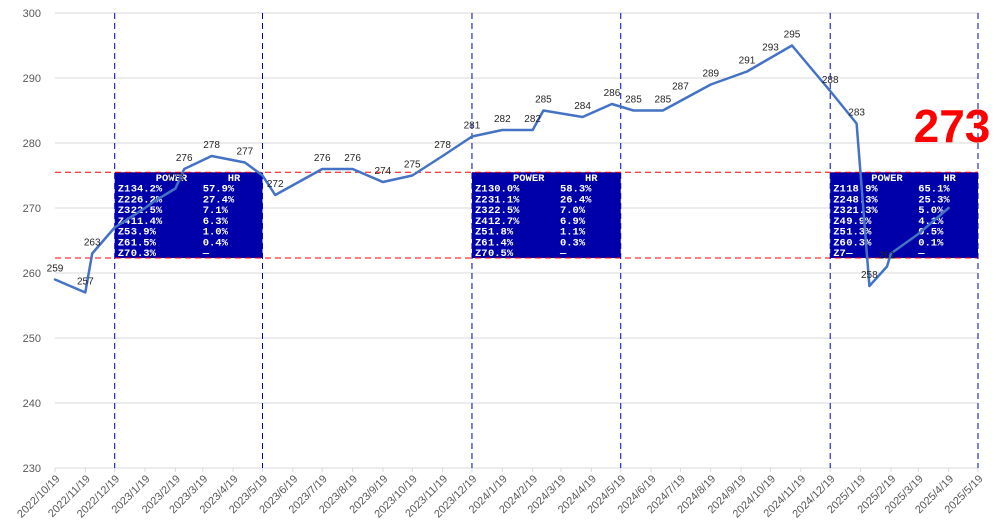 The width and height of the screenshot is (1000, 528). I want to click on zone-power-value: 30.0%, so click(504, 190).